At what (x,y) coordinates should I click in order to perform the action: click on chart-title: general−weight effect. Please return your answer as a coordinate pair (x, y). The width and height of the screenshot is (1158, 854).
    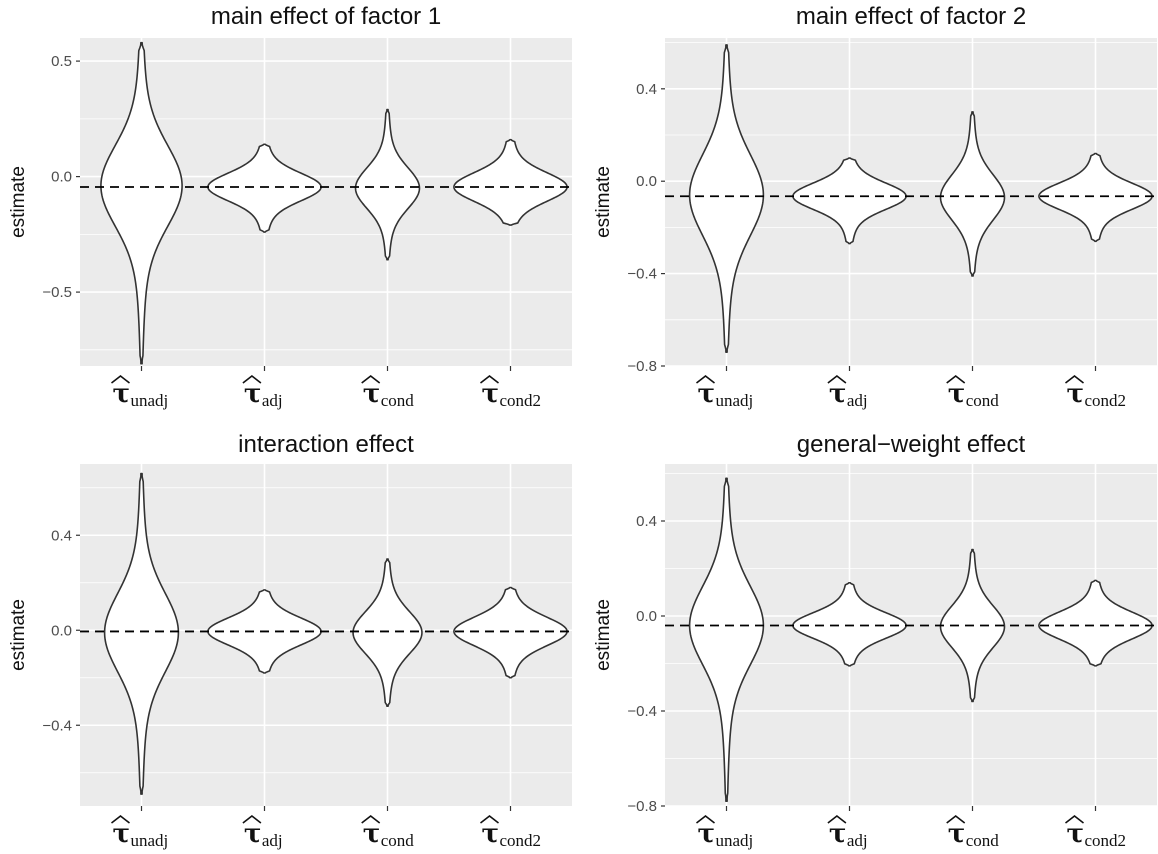
    Looking at the image, I should click on (911, 444).